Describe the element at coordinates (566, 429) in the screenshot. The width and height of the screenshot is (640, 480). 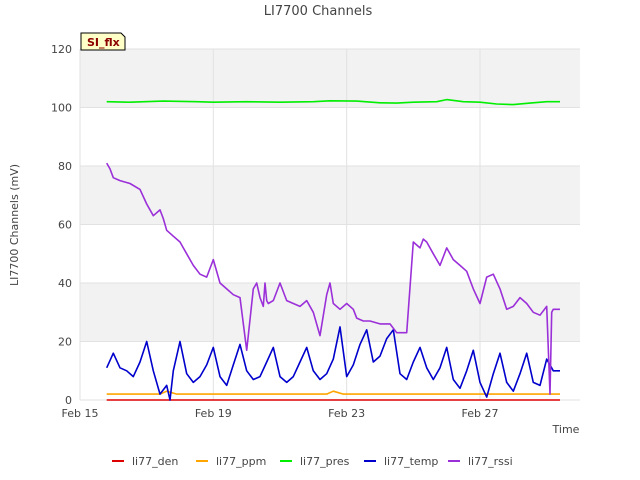
I see `x-axis-label: Time` at that location.